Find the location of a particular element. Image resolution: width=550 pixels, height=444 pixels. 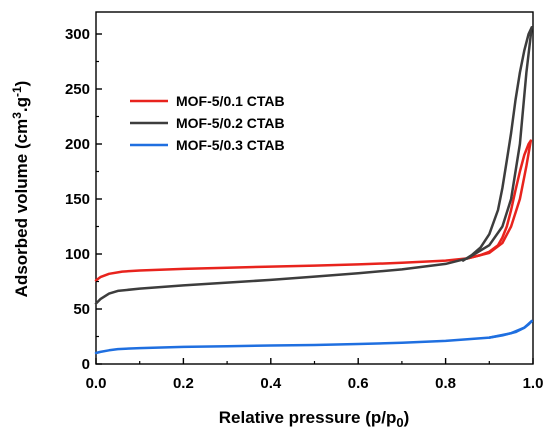

y-axis: 0 50 100 150 200 250 300 is located at coordinates (83, 199).